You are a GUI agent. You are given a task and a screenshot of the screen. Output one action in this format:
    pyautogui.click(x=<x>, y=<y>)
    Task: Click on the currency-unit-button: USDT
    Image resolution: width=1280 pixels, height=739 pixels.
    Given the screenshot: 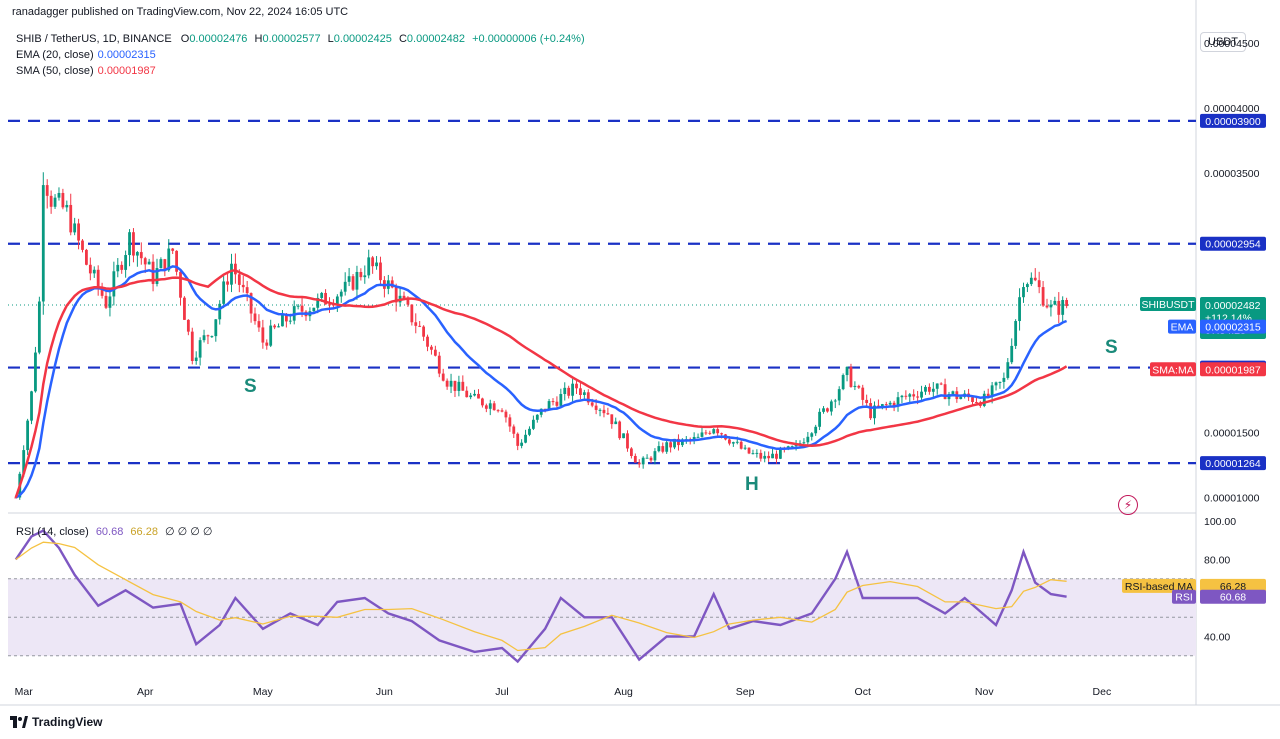 What is the action you would take?
    pyautogui.click(x=1223, y=42)
    